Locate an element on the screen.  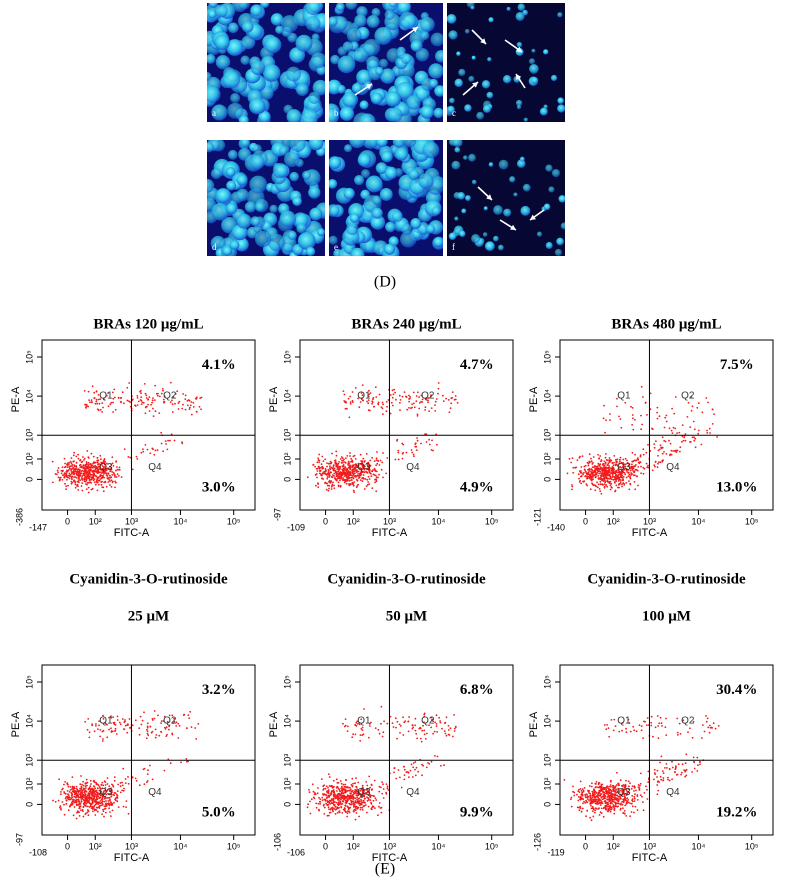
image-label: e is located at coordinates (336, 247).